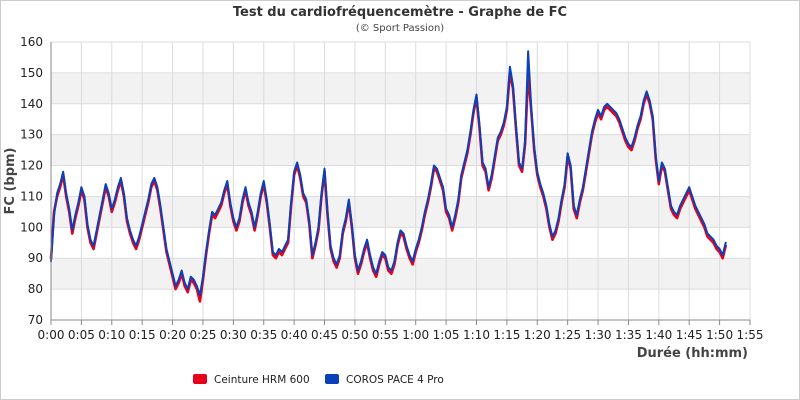 The height and width of the screenshot is (400, 800). Describe the element at coordinates (476, 335) in the screenshot. I see `x-tick-label: 1:10` at that location.